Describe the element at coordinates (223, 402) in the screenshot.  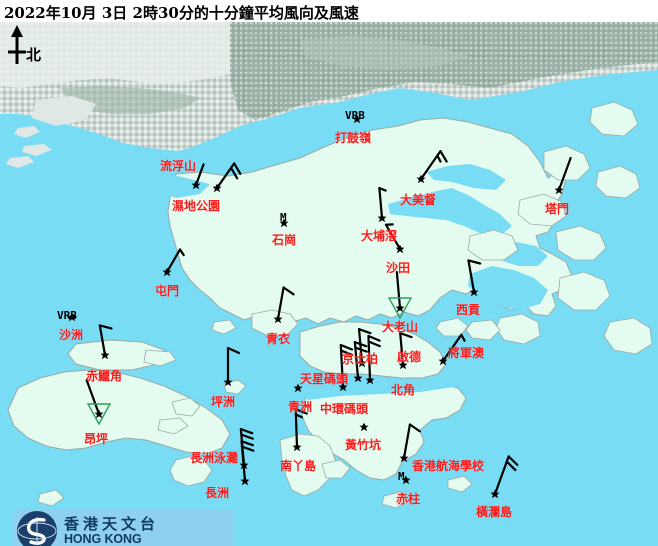
I see `station-label-坪洲: 坪洲` at that location.